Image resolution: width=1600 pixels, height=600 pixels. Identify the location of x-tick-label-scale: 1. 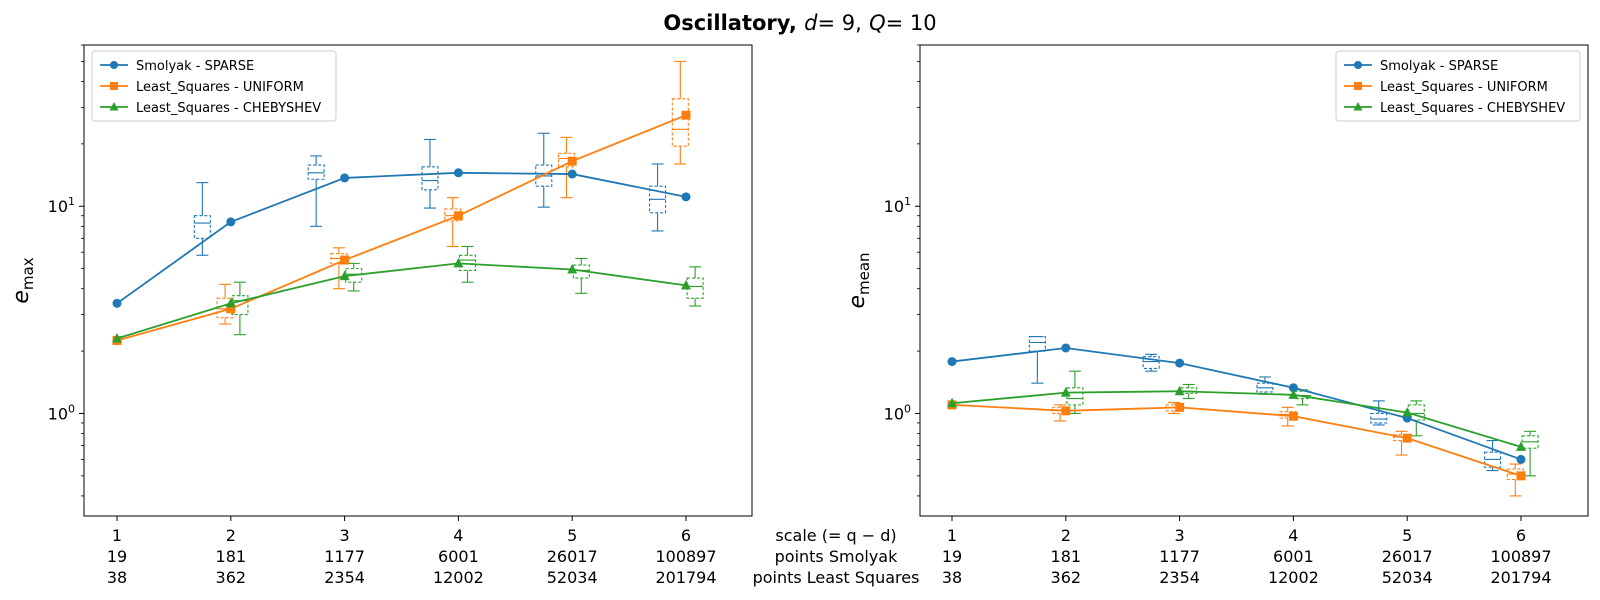
(952, 535).